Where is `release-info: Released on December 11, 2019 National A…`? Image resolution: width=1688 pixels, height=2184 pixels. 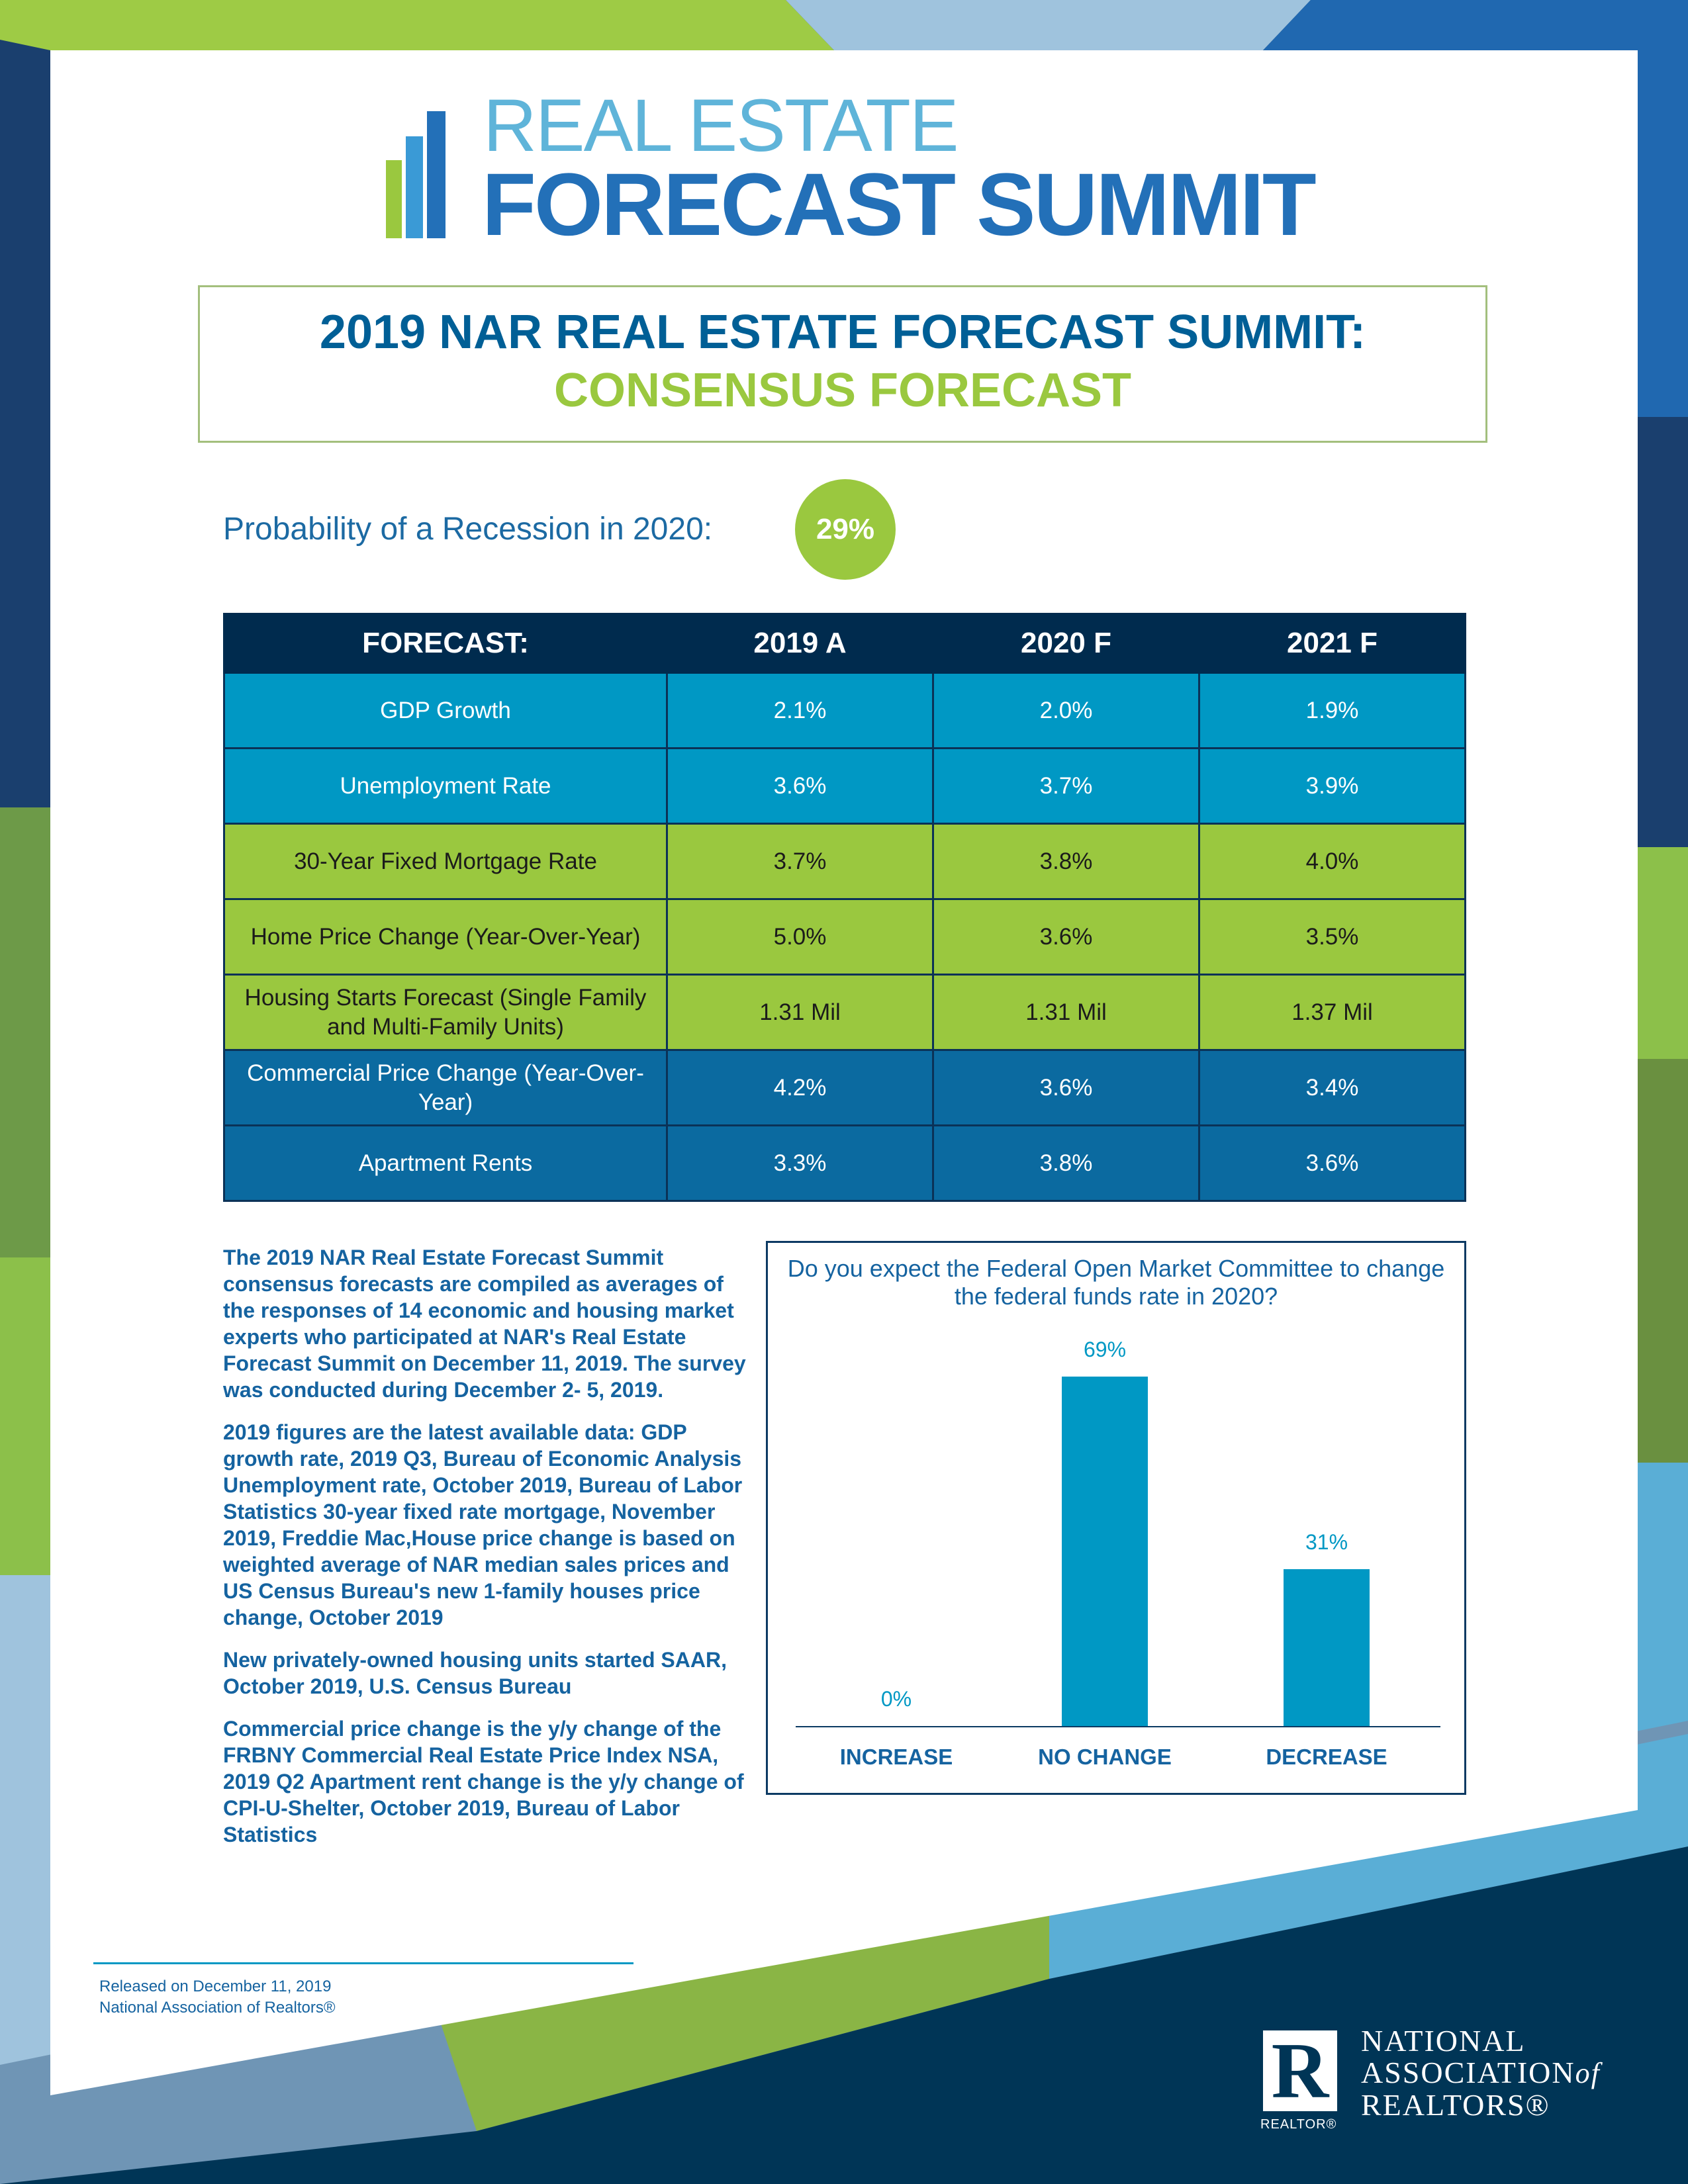
release-info: Released on December 11, 2019 National A… is located at coordinates (217, 1997).